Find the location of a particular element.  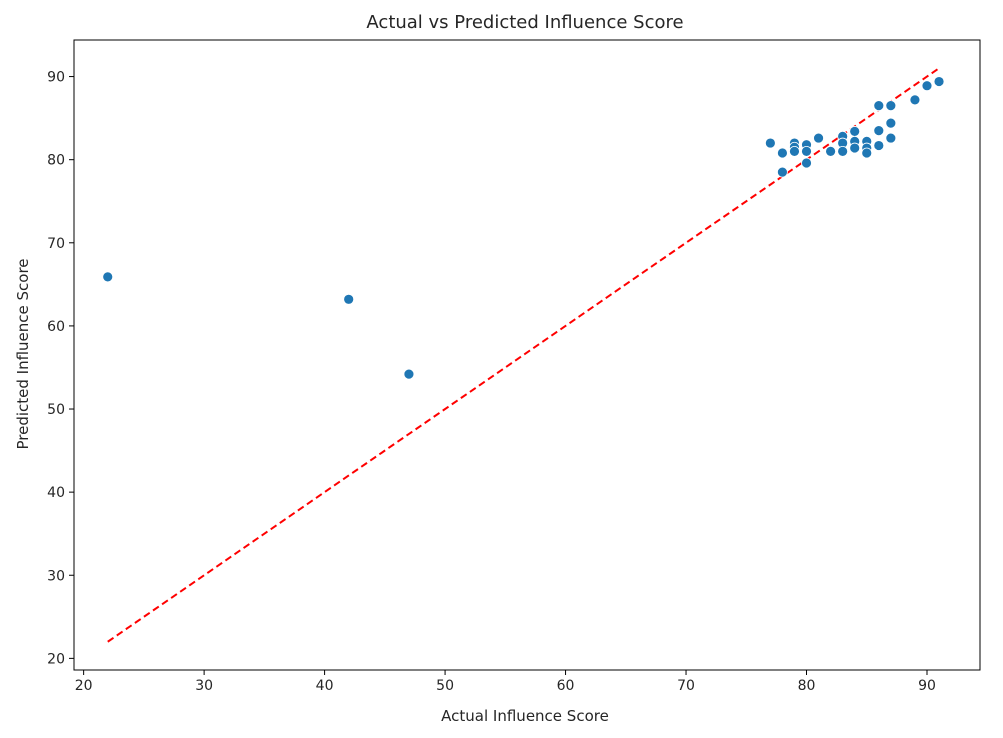

x-tick-label: 60 is located at coordinates (566, 686).